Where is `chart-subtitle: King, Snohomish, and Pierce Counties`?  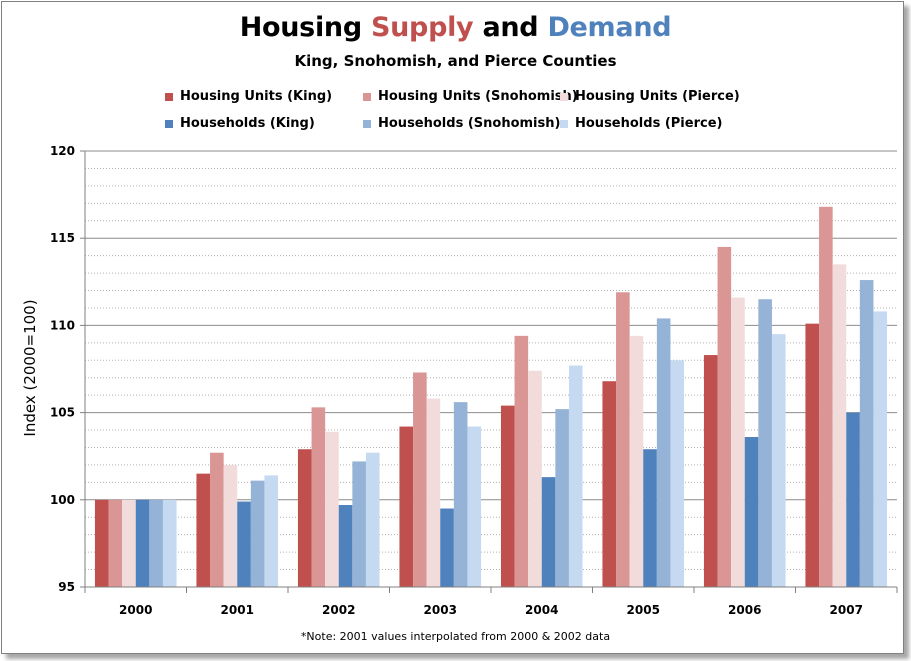
chart-subtitle: King, Snohomish, and Pierce Counties is located at coordinates (455, 61).